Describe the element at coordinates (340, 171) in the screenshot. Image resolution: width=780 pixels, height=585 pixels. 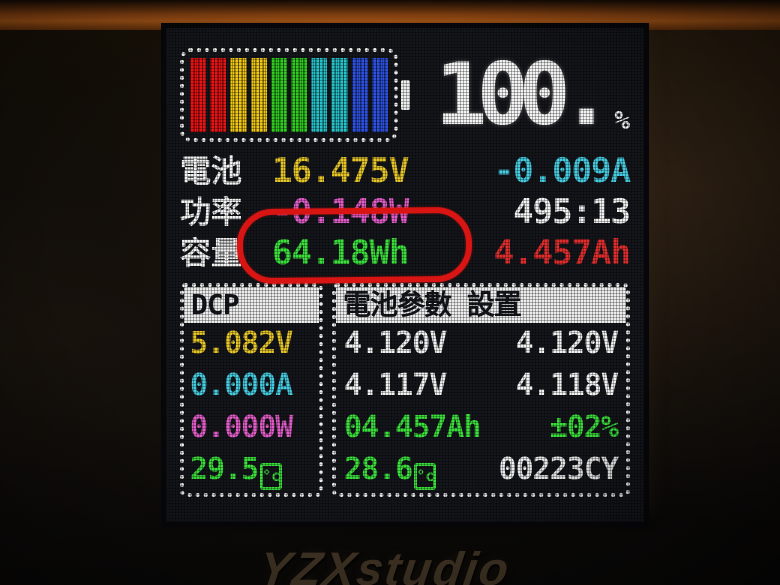
I see `pack-voltage-value: 16.475V` at that location.